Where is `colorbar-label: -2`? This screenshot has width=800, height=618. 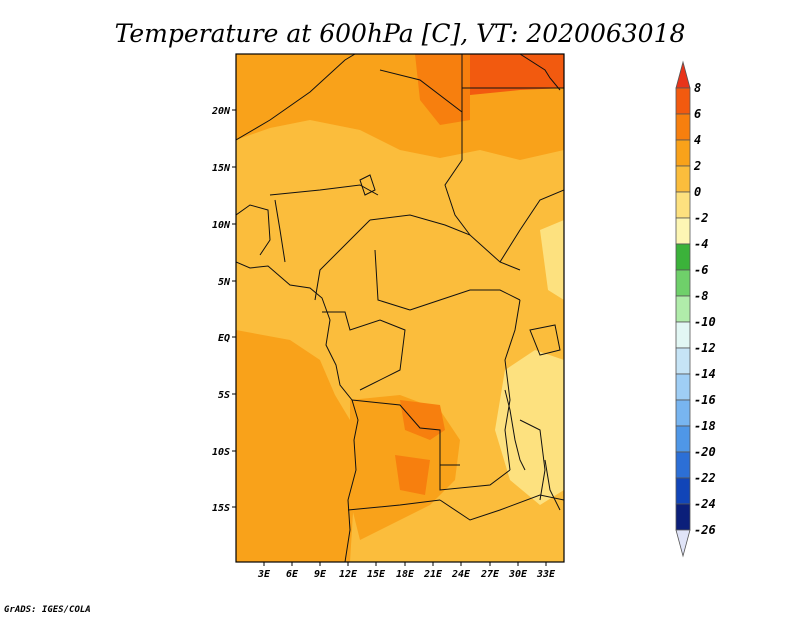 colorbar-label: -2 is located at coordinates (701, 218).